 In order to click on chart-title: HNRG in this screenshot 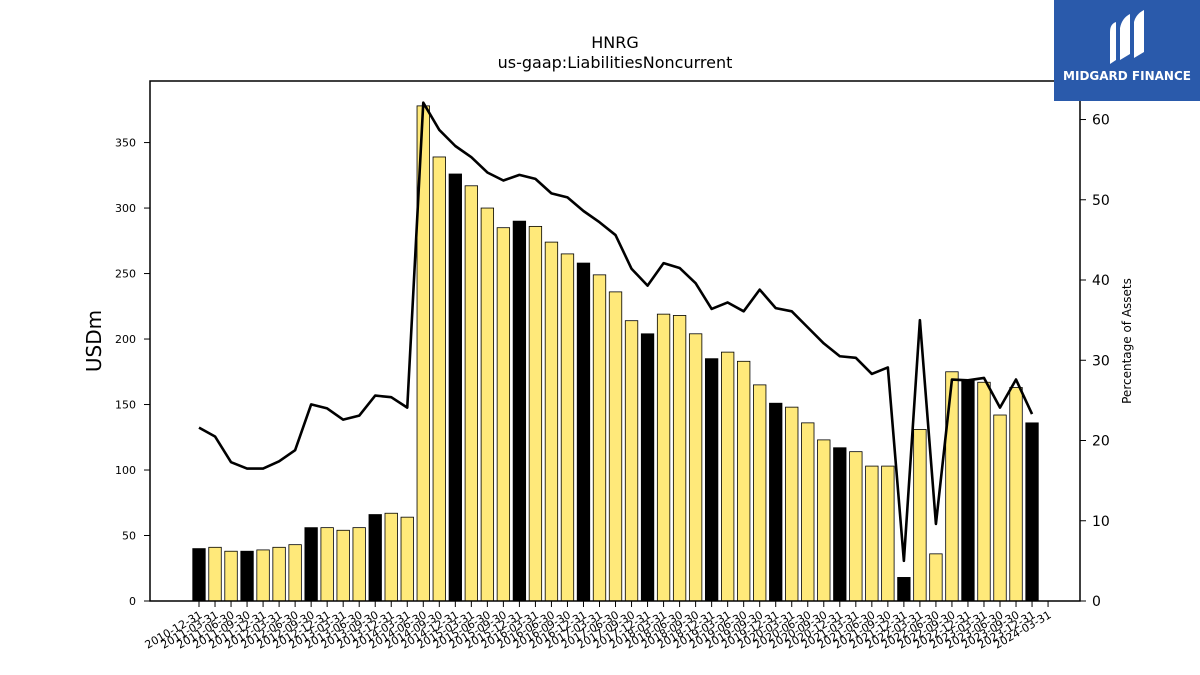, I will do `click(615, 42)`.